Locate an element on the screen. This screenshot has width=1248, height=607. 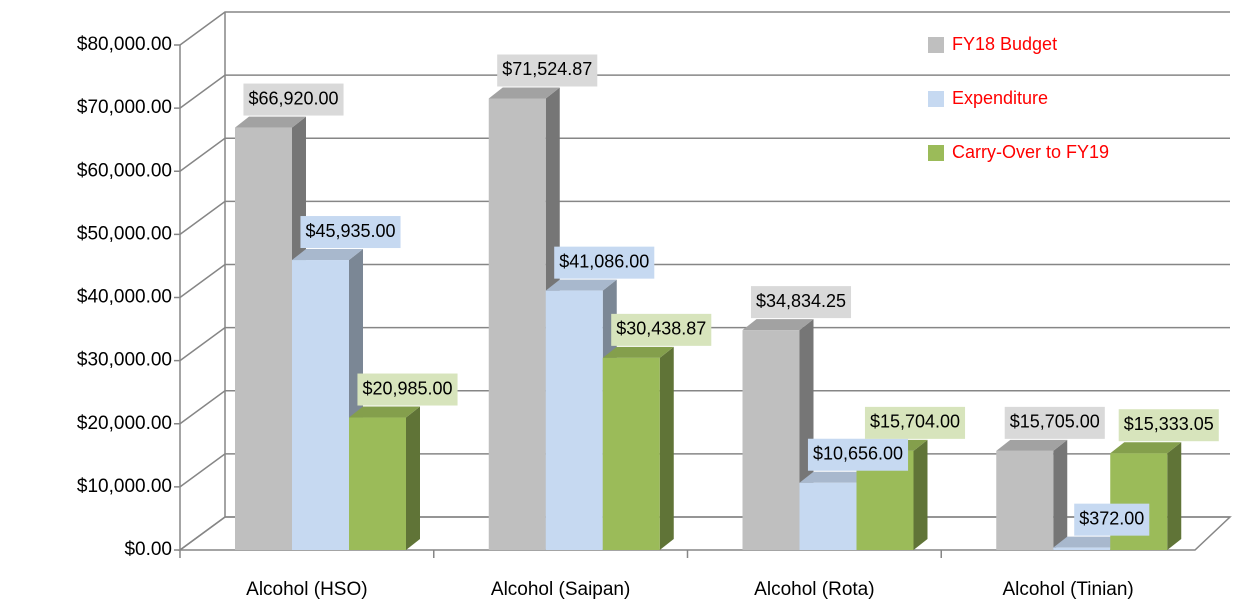
data-label: $34,834.25 is located at coordinates (801, 301).